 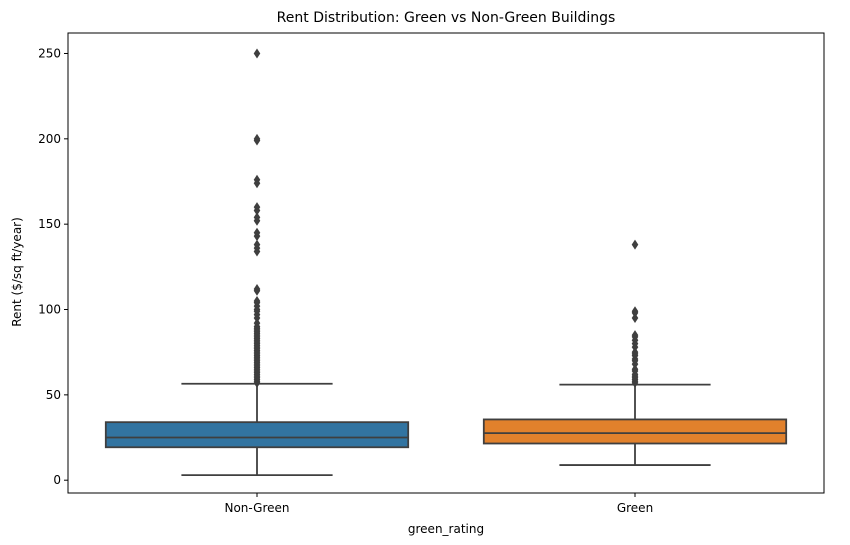 I want to click on y-tick-label: 100, so click(x=49, y=310).